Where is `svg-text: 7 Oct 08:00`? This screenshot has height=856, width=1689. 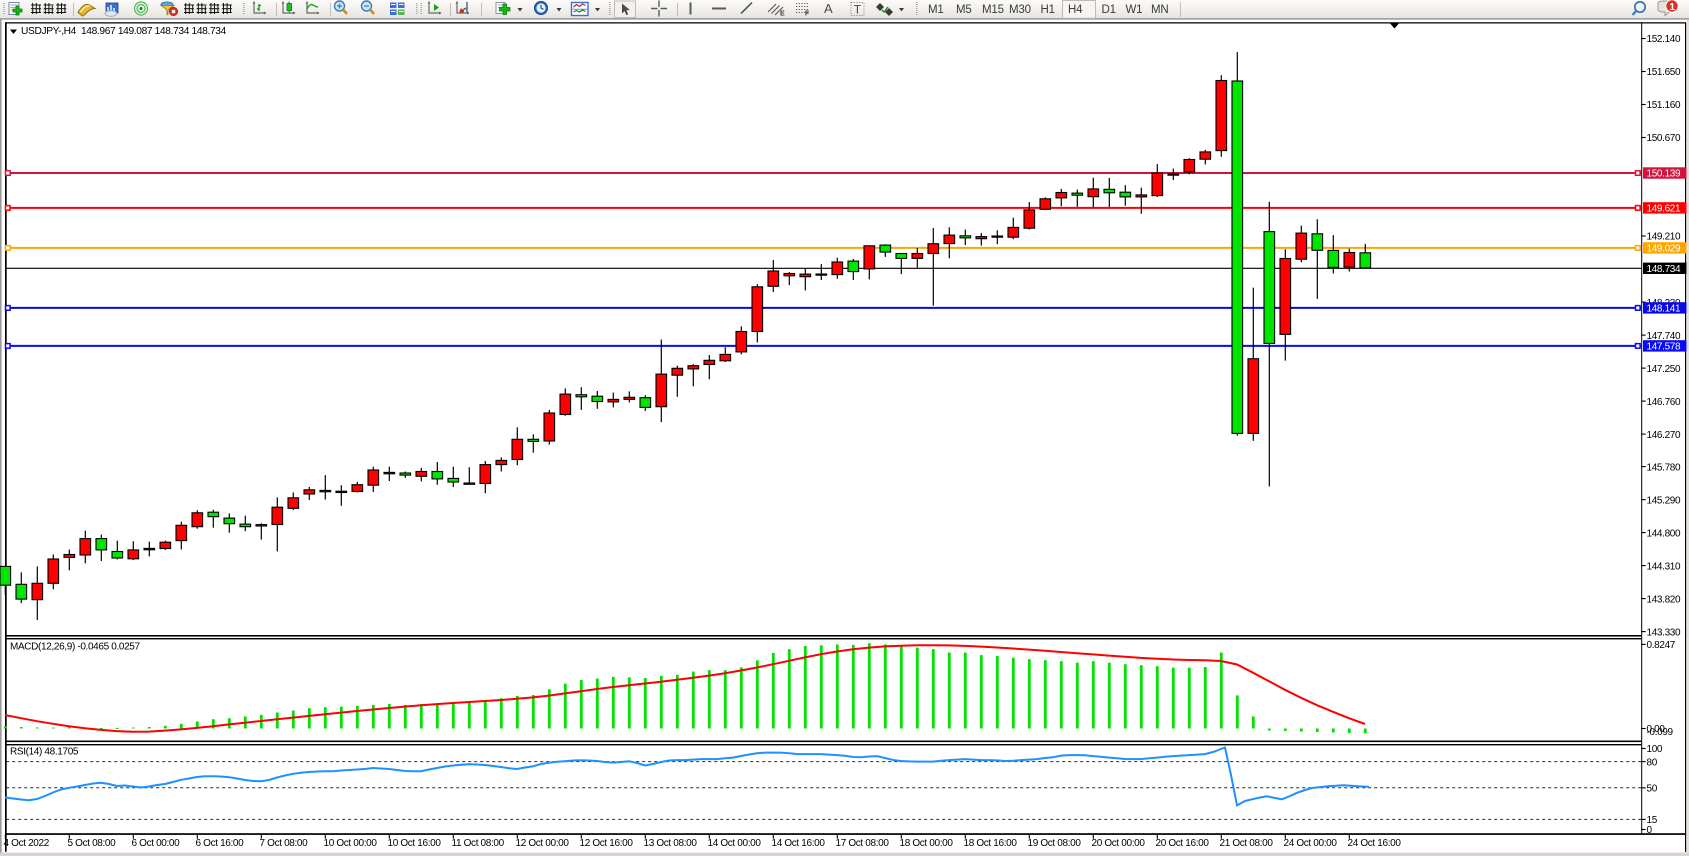
svg-text: 7 Oct 08:00 is located at coordinates (284, 843).